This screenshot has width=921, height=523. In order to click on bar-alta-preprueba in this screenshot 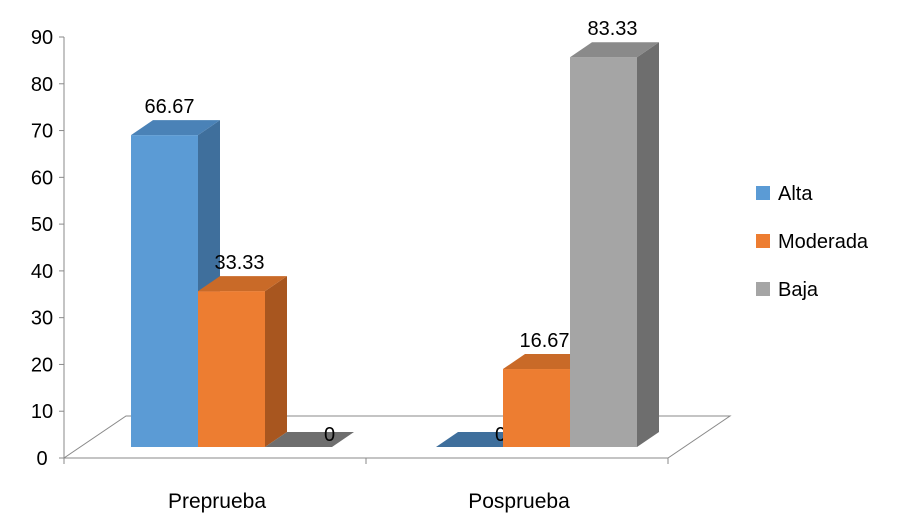, I will do `click(164, 291)`.